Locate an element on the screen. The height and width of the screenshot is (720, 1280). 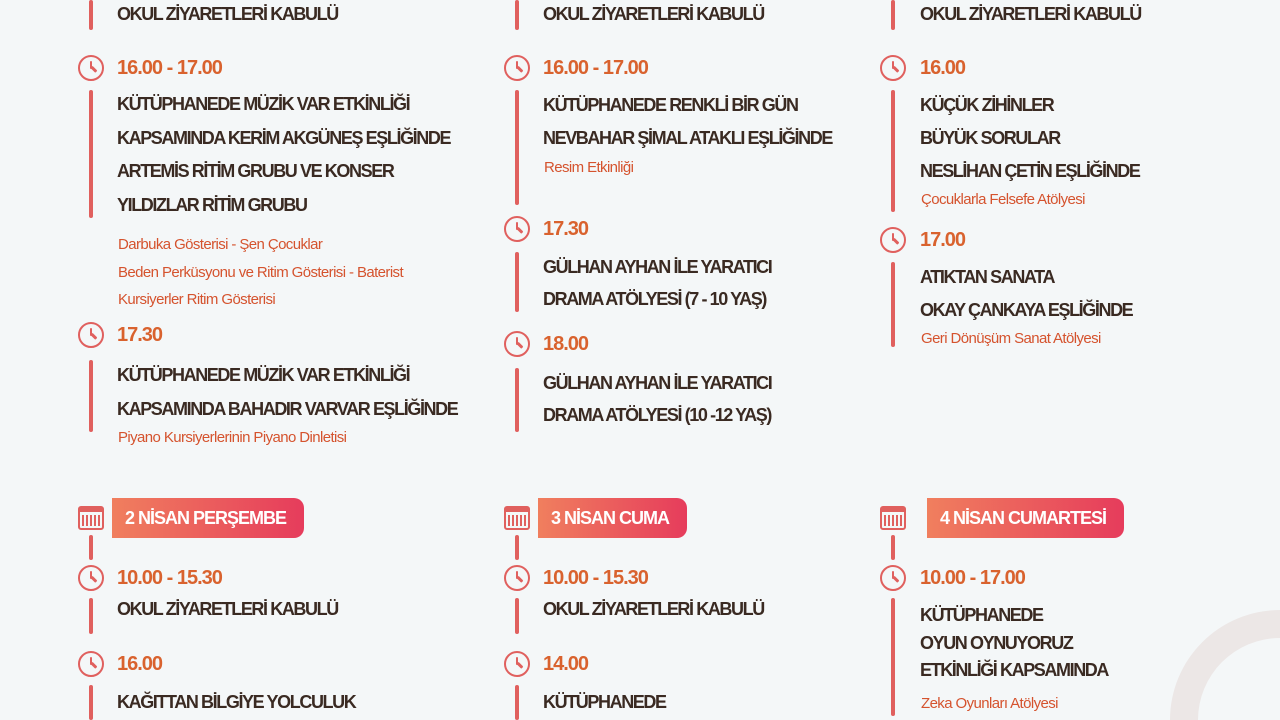
event-title: ARTEMİS RİTİM GRUBU VE KONSER is located at coordinates (256, 171).